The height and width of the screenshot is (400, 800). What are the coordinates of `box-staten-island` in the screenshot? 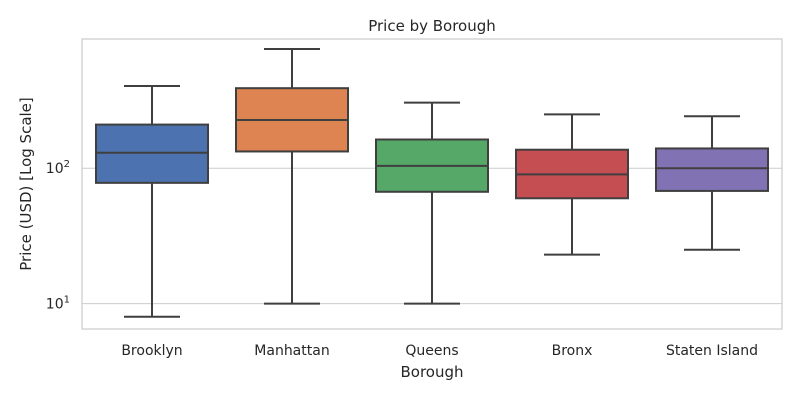 It's located at (712, 183).